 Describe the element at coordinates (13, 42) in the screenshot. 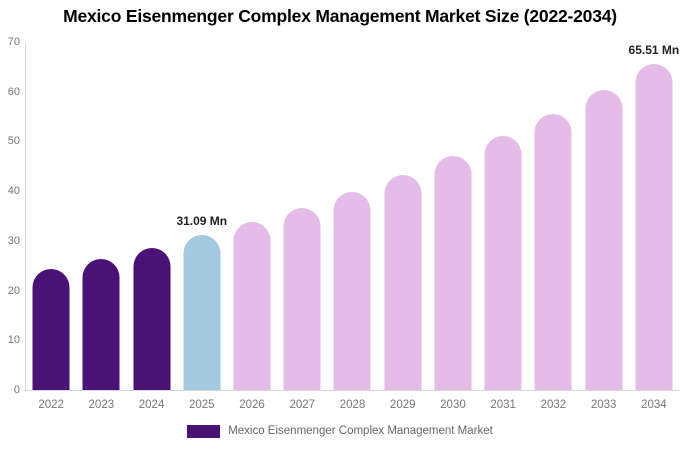

I see `y-tick-label: 70` at that location.